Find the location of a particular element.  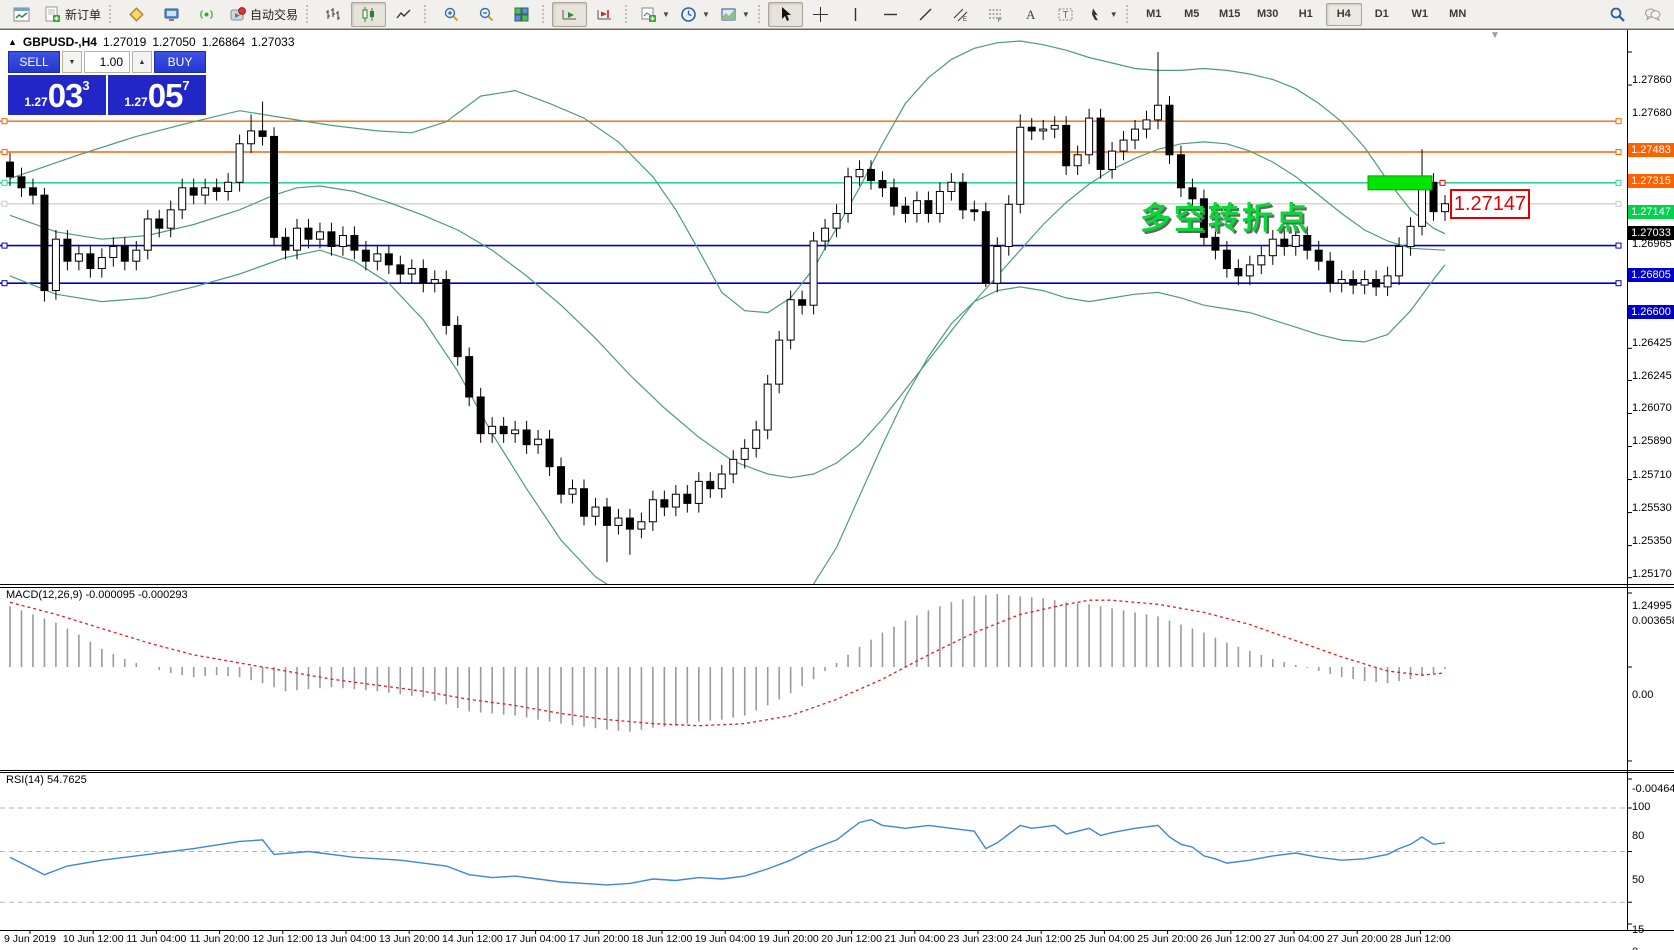

time-tick: 11 Jun 04:00 is located at coordinates (156, 939).